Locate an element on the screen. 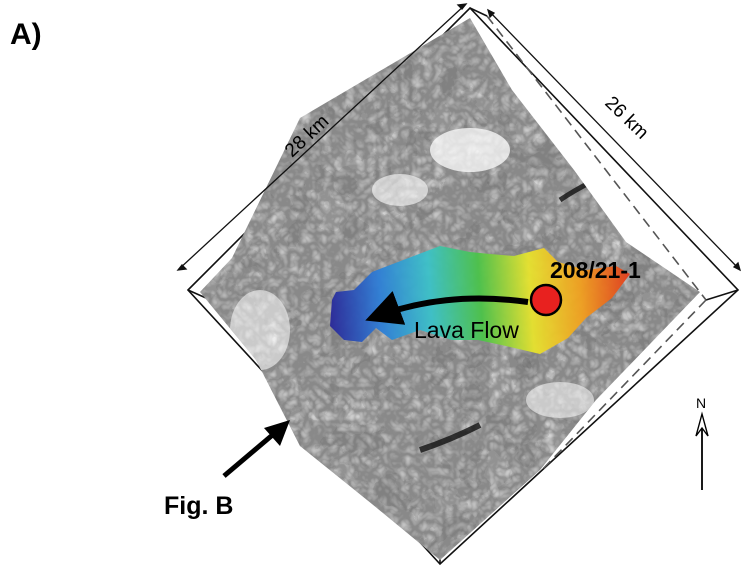 This screenshot has width=743, height=571. north-arrow-icon is located at coordinates (702, 450).